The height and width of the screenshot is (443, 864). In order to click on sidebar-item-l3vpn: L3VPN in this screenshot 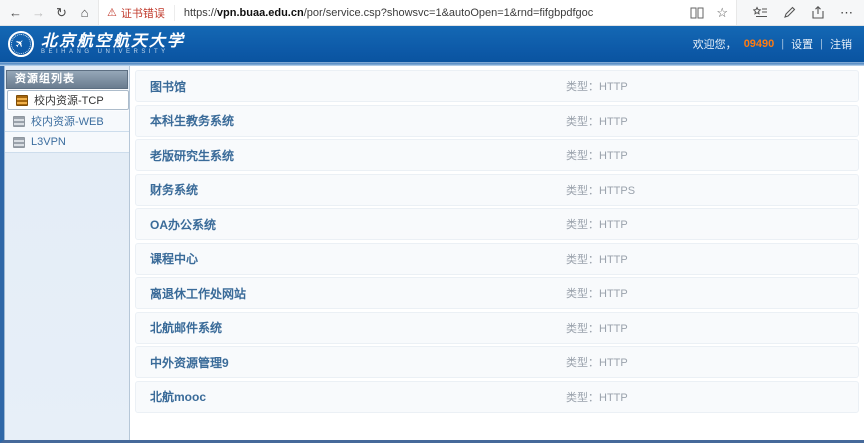, I will do `click(67, 142)`.